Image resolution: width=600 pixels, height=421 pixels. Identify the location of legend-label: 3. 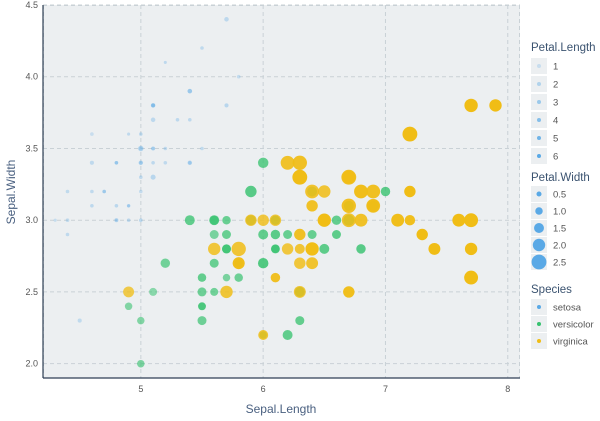
(555, 103).